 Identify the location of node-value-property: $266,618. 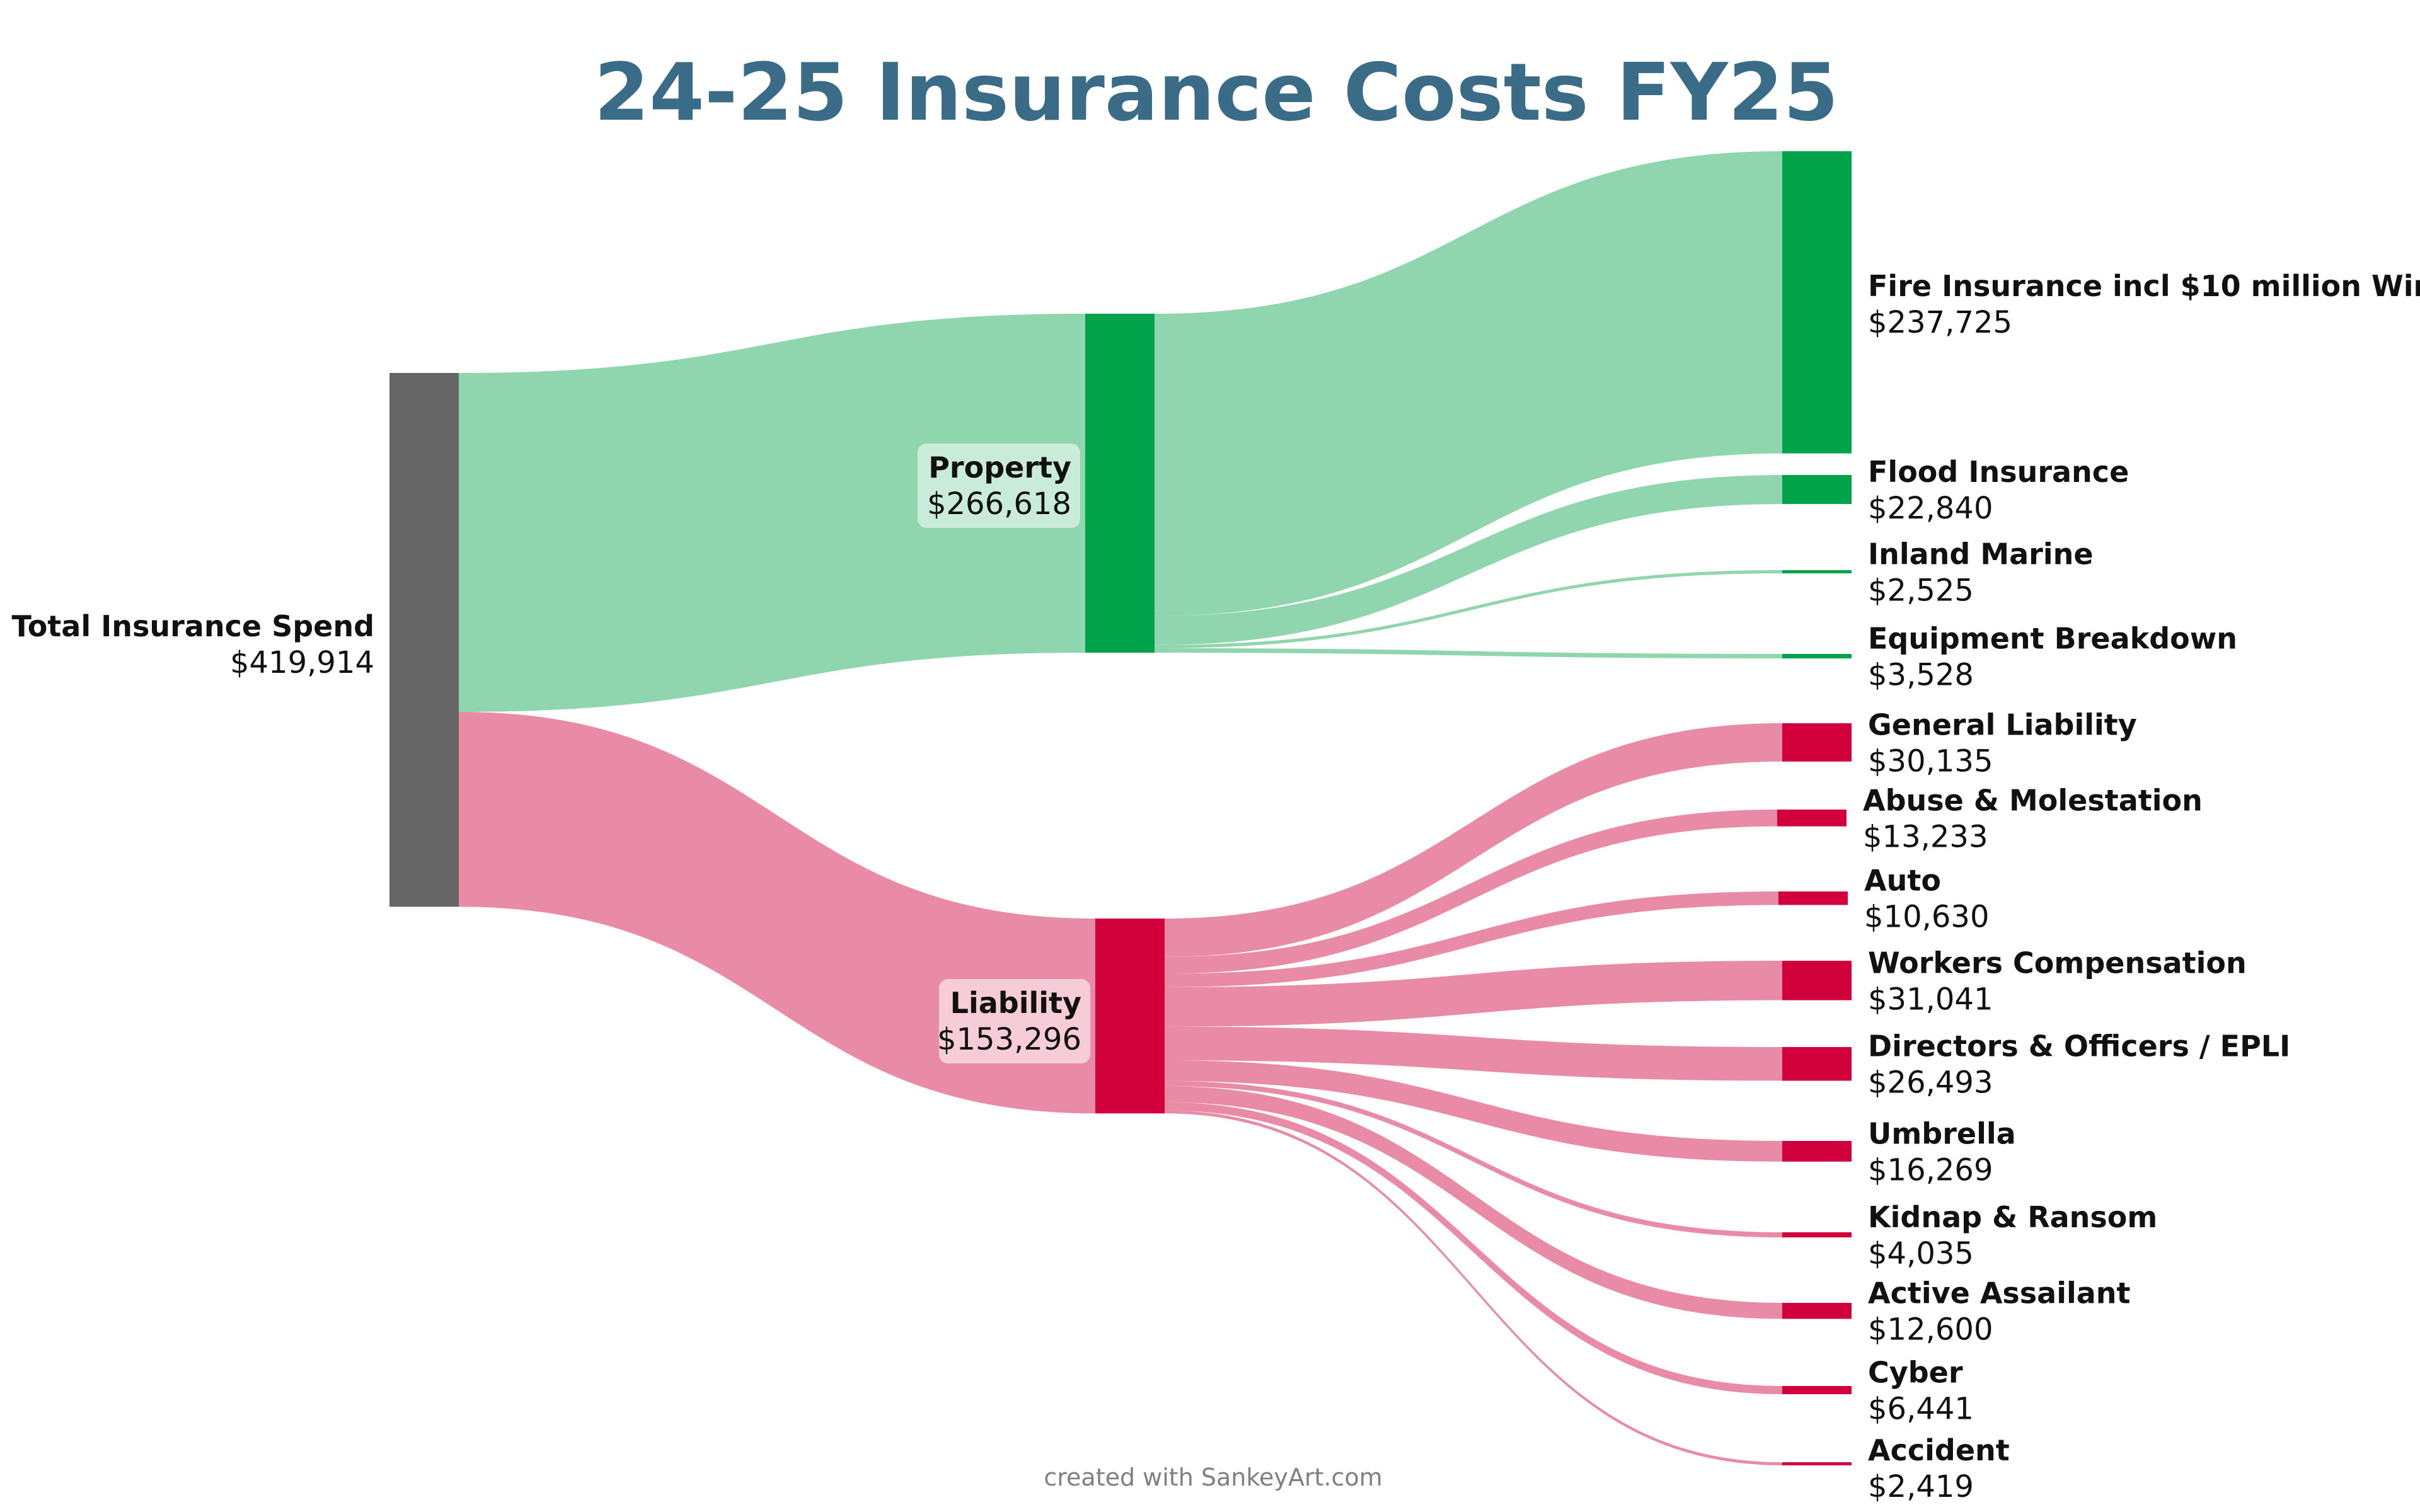
(999, 504).